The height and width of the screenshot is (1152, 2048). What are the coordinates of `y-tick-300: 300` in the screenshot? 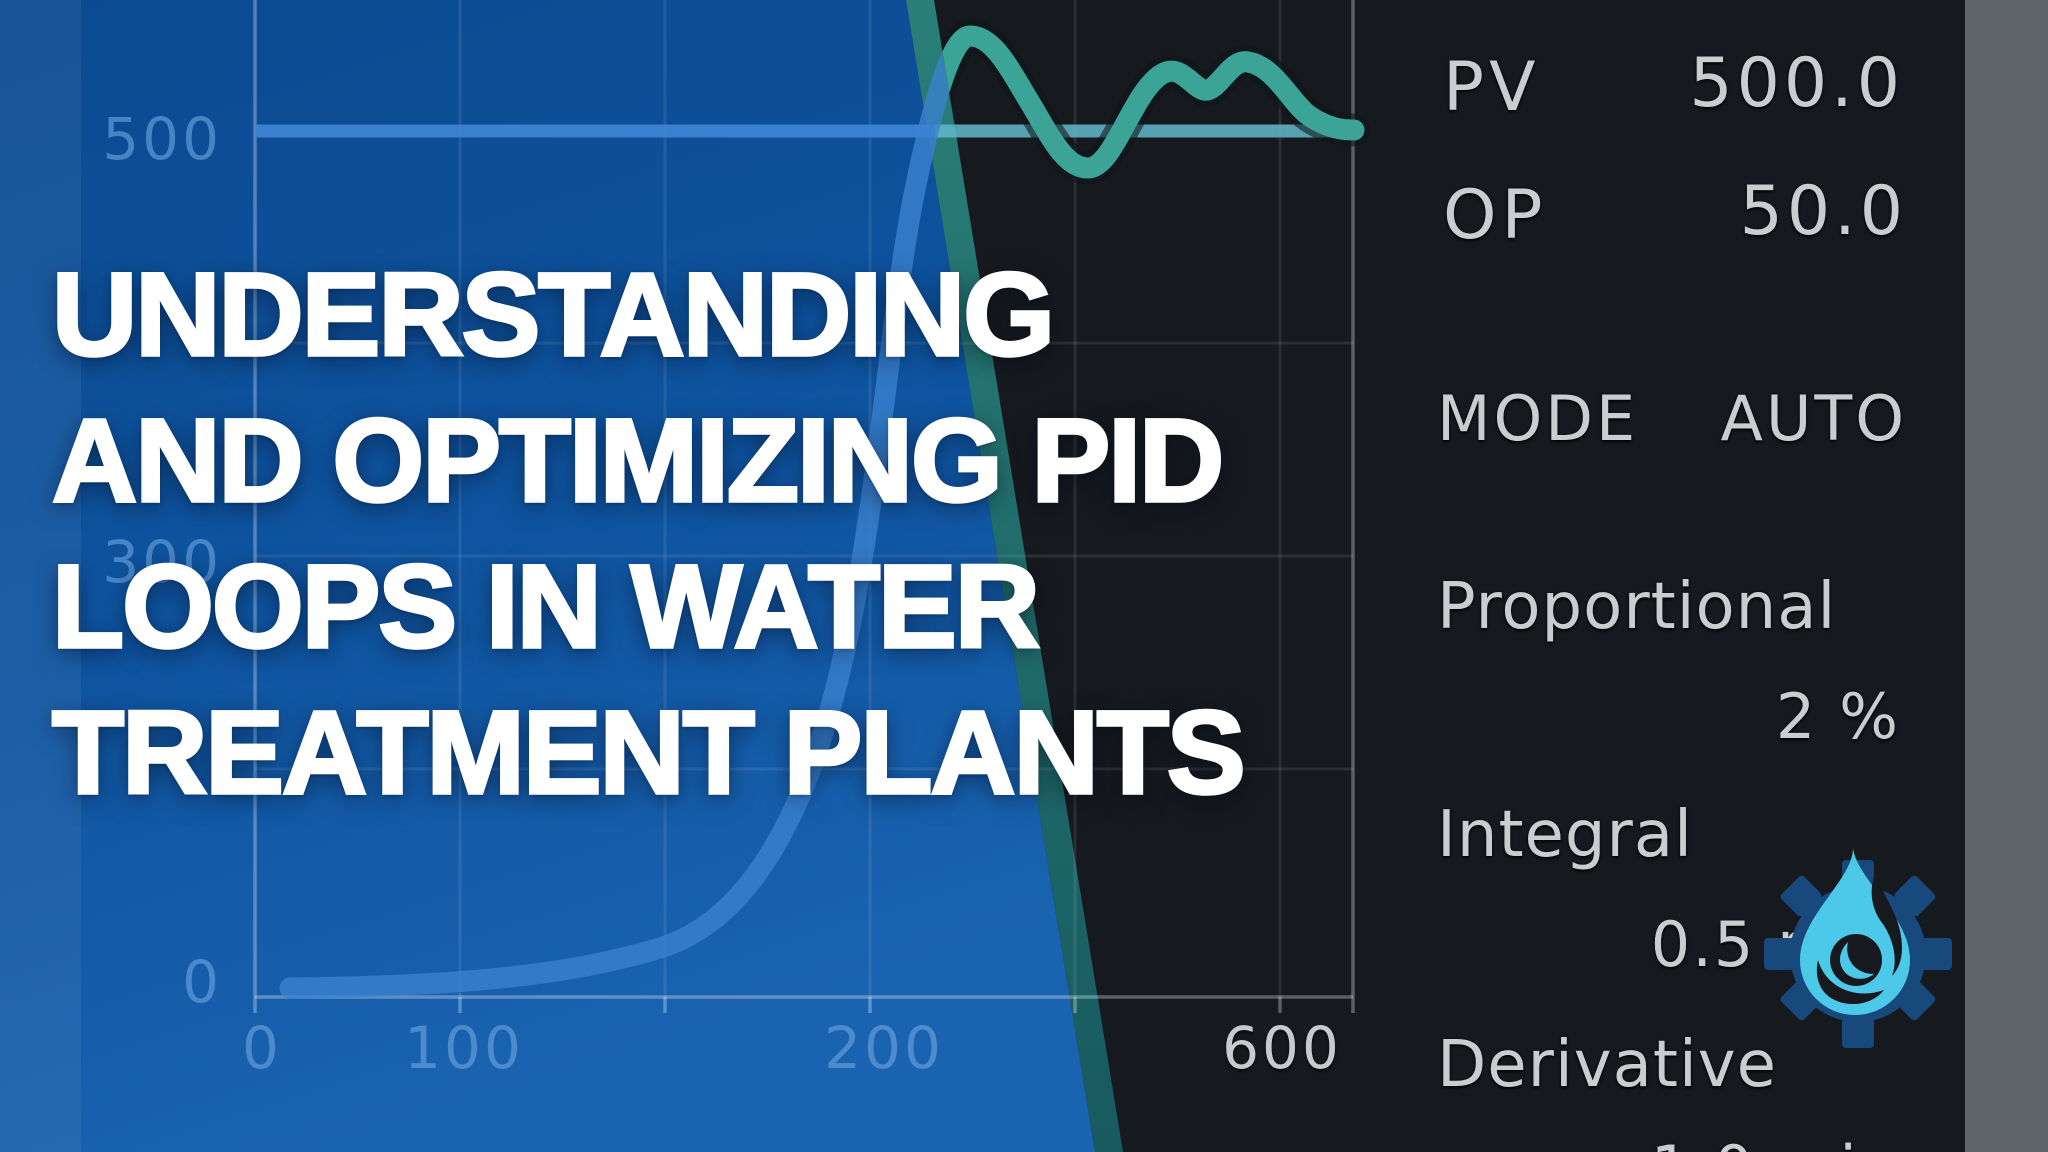 It's located at (162, 562).